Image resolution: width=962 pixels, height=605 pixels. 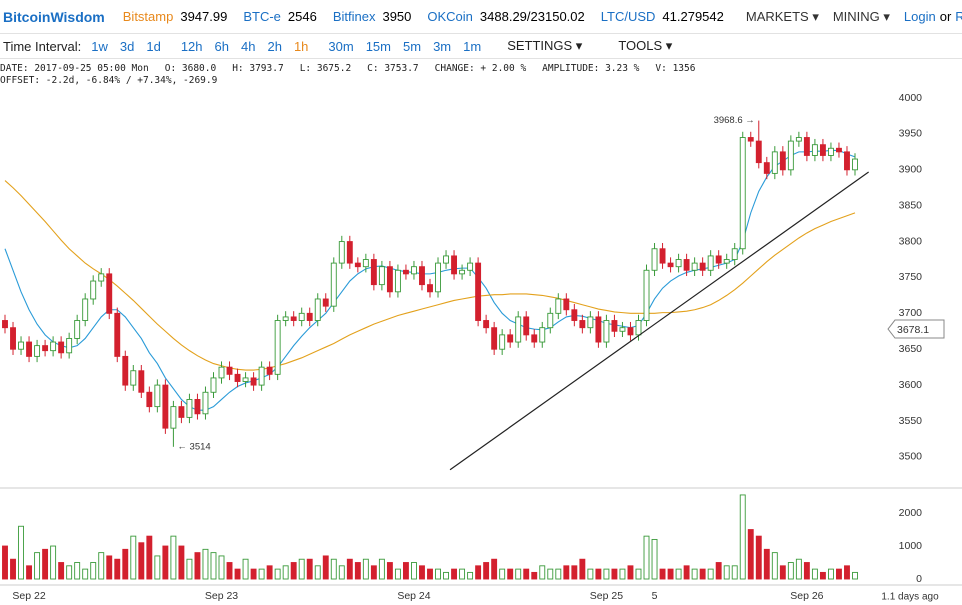 I want to click on info-item: V: 1356, so click(x=675, y=68).